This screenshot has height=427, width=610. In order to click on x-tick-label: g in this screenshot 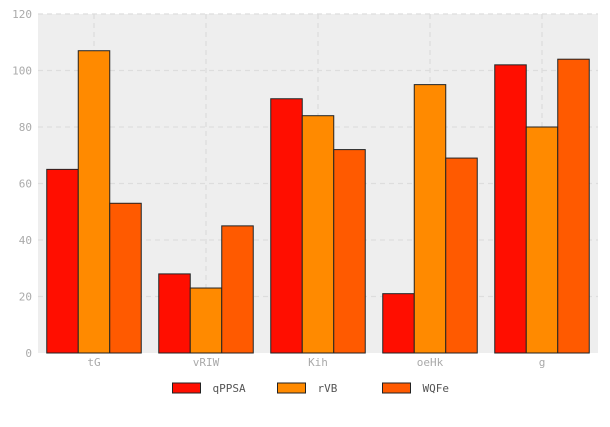, I will do `click(542, 362)`.